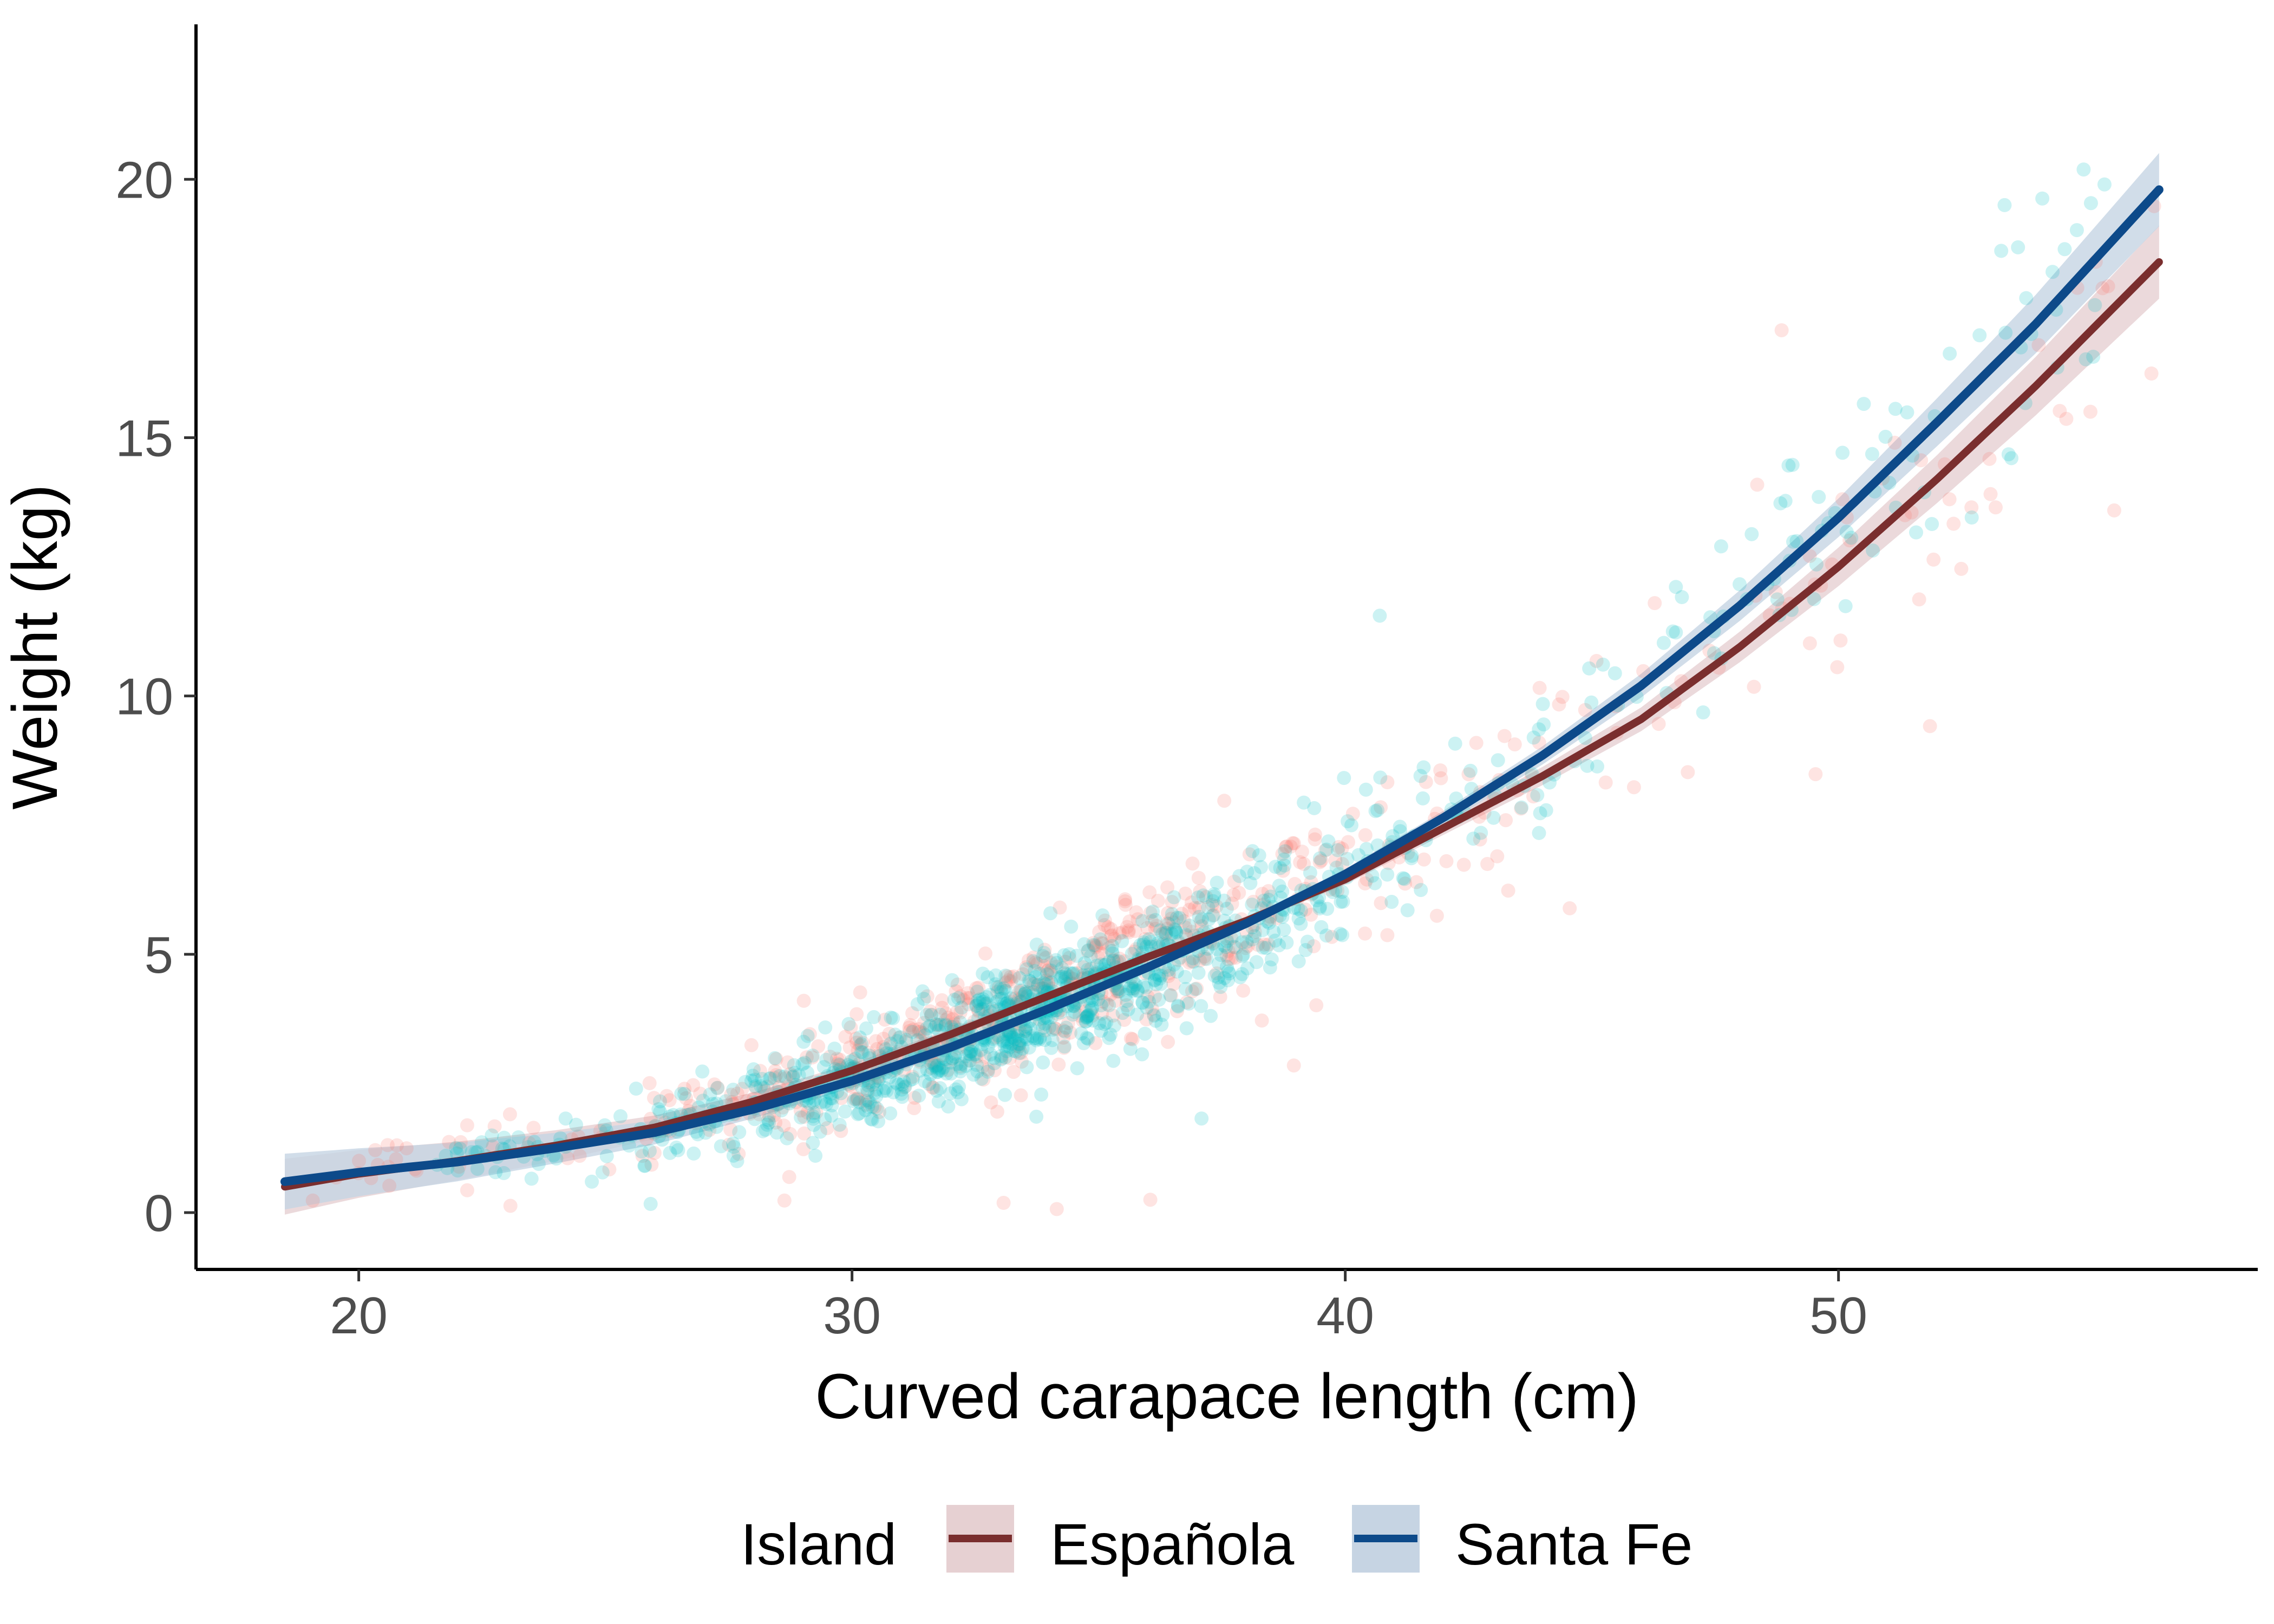  I want to click on y-tick-label: 10, so click(144, 697).